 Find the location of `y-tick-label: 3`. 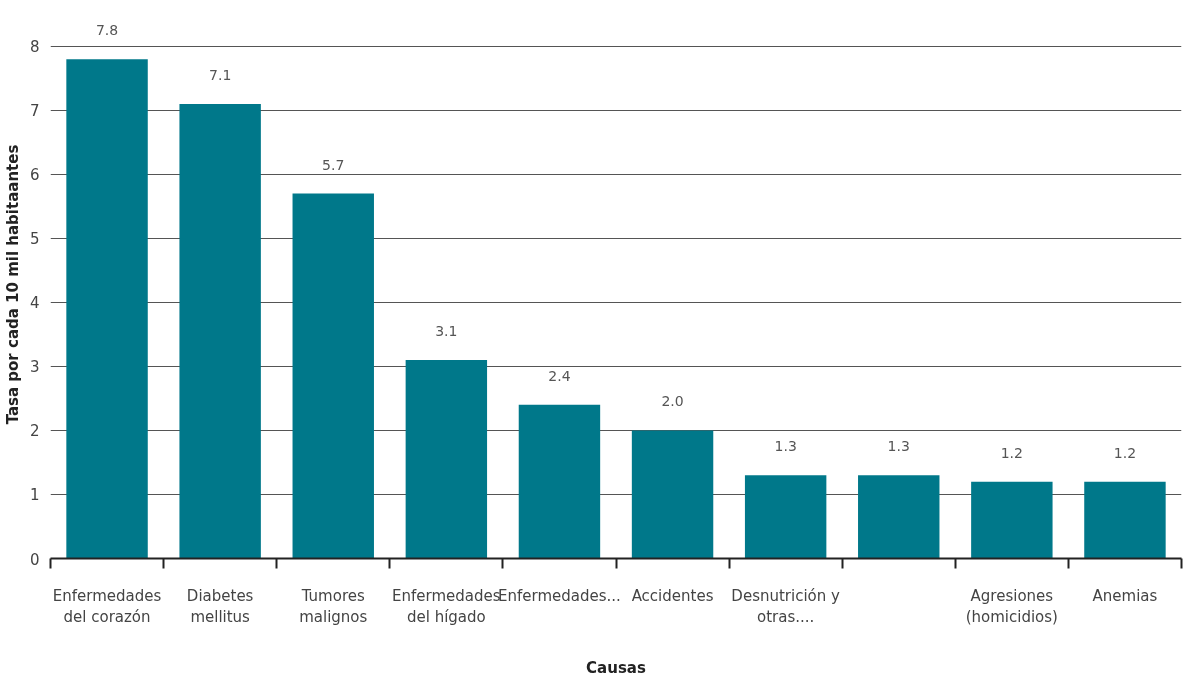

y-tick-label: 3 is located at coordinates (34, 367).